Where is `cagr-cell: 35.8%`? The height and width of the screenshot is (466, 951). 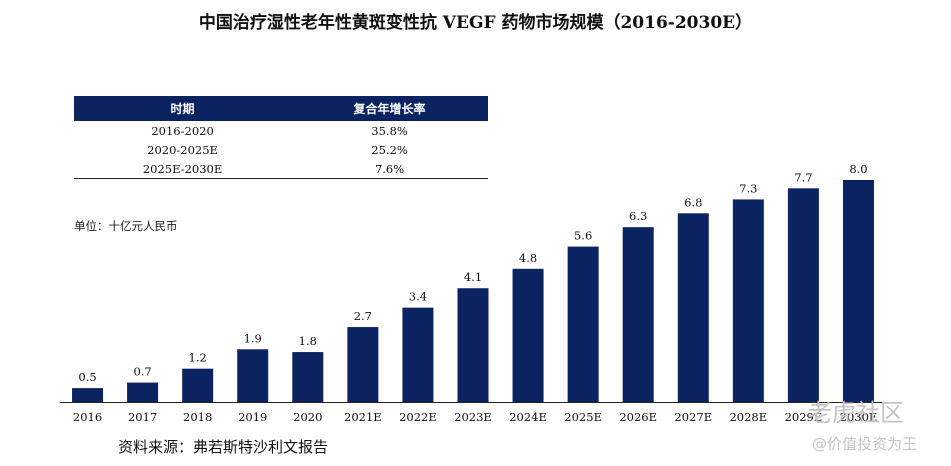
cagr-cell: 35.8% is located at coordinates (389, 130).